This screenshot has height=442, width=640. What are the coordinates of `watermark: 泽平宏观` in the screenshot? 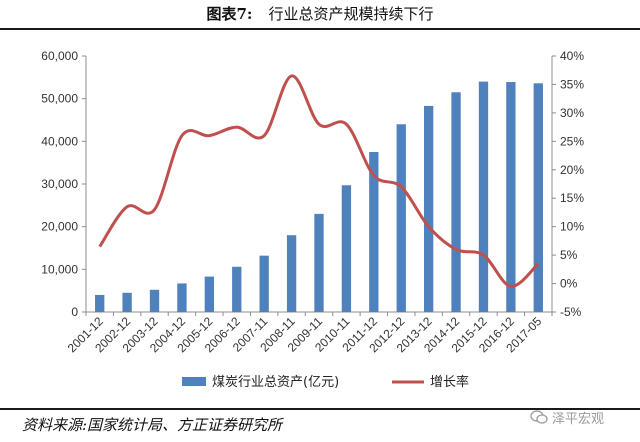 It's located at (567, 417).